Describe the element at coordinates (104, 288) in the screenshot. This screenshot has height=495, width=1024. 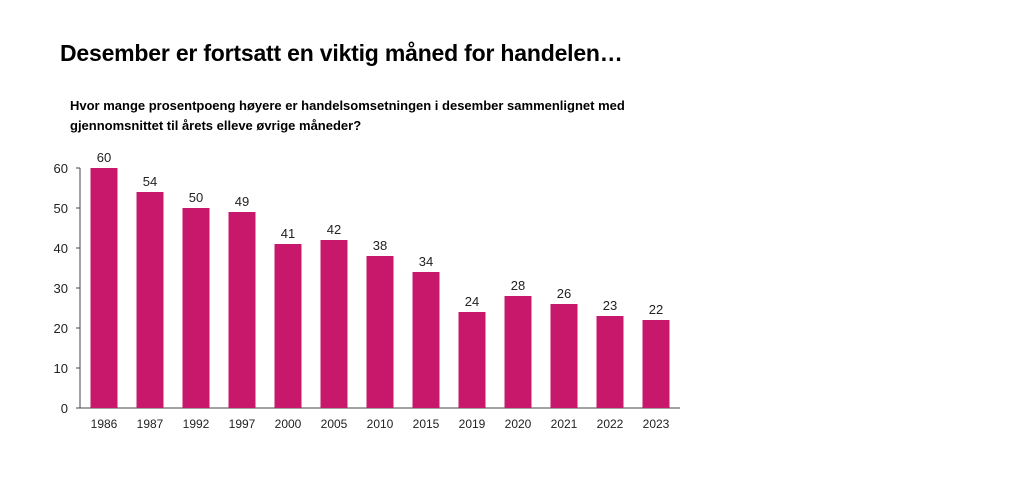
I see `bar-1986` at that location.